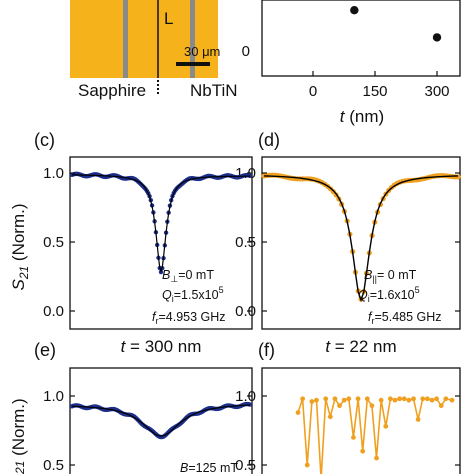 Image resolution: width=474 pixels, height=474 pixels. I want to click on title-right-t: t, so click(328, 346).